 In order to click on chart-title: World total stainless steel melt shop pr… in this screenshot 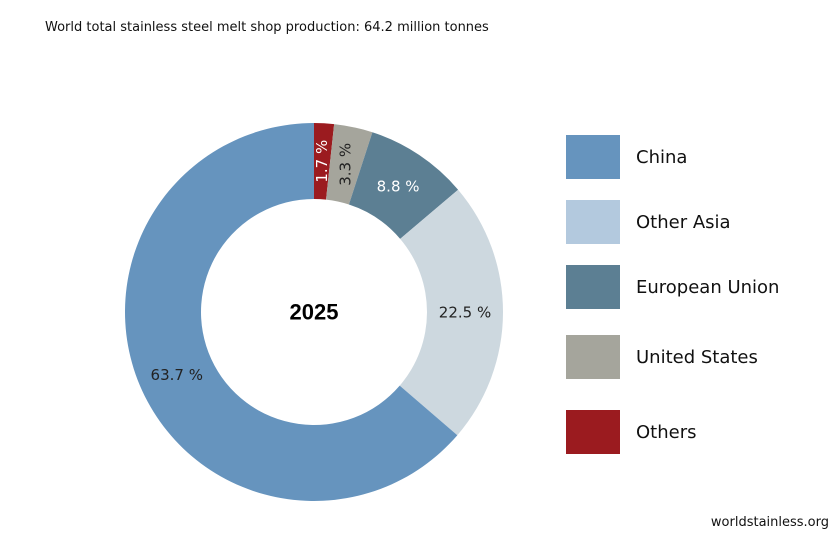, I will do `click(267, 27)`.